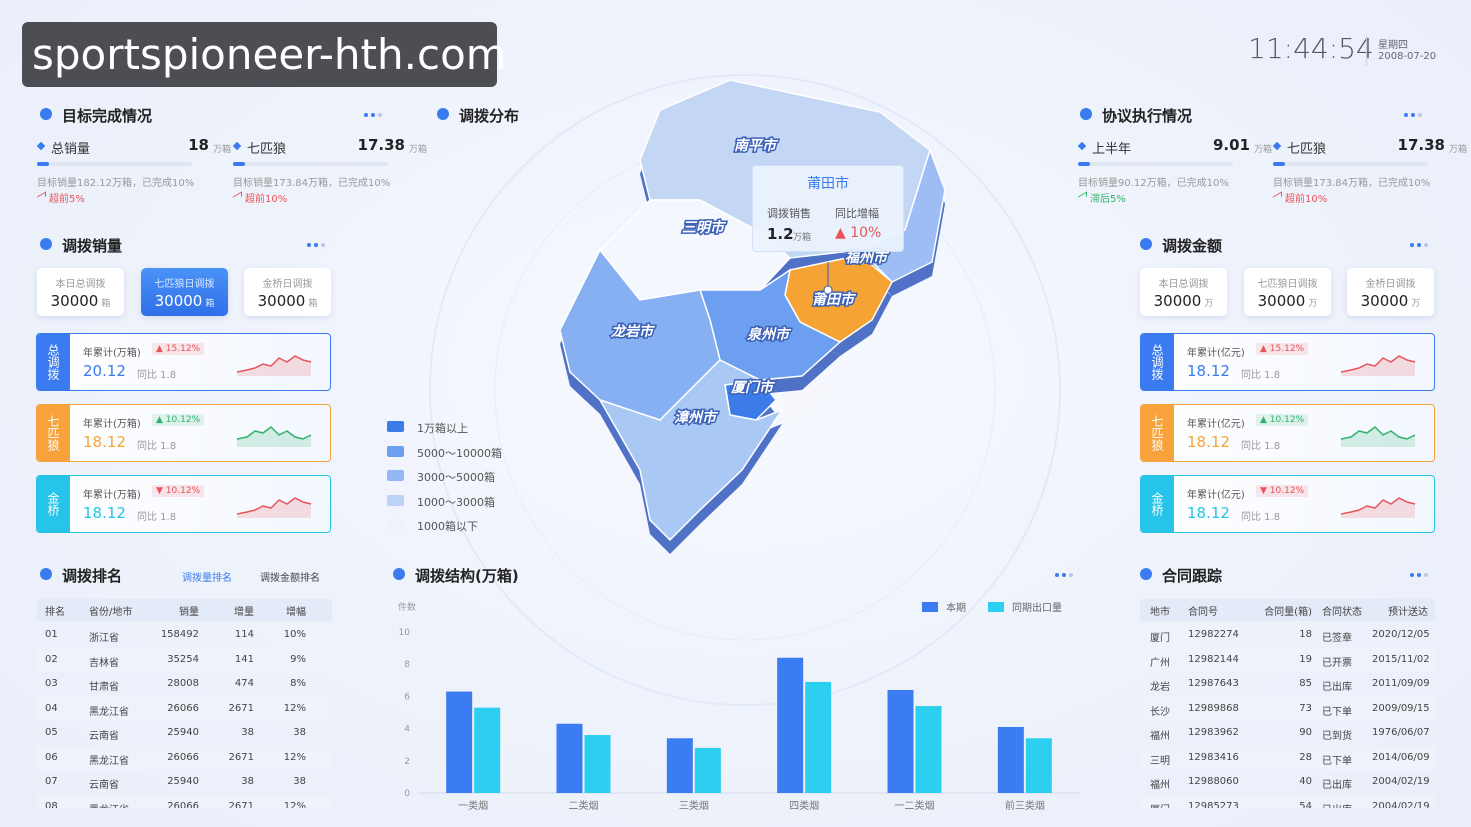 The width and height of the screenshot is (1471, 827). I want to click on tab-value-row: 30000 万, so click(1390, 300).